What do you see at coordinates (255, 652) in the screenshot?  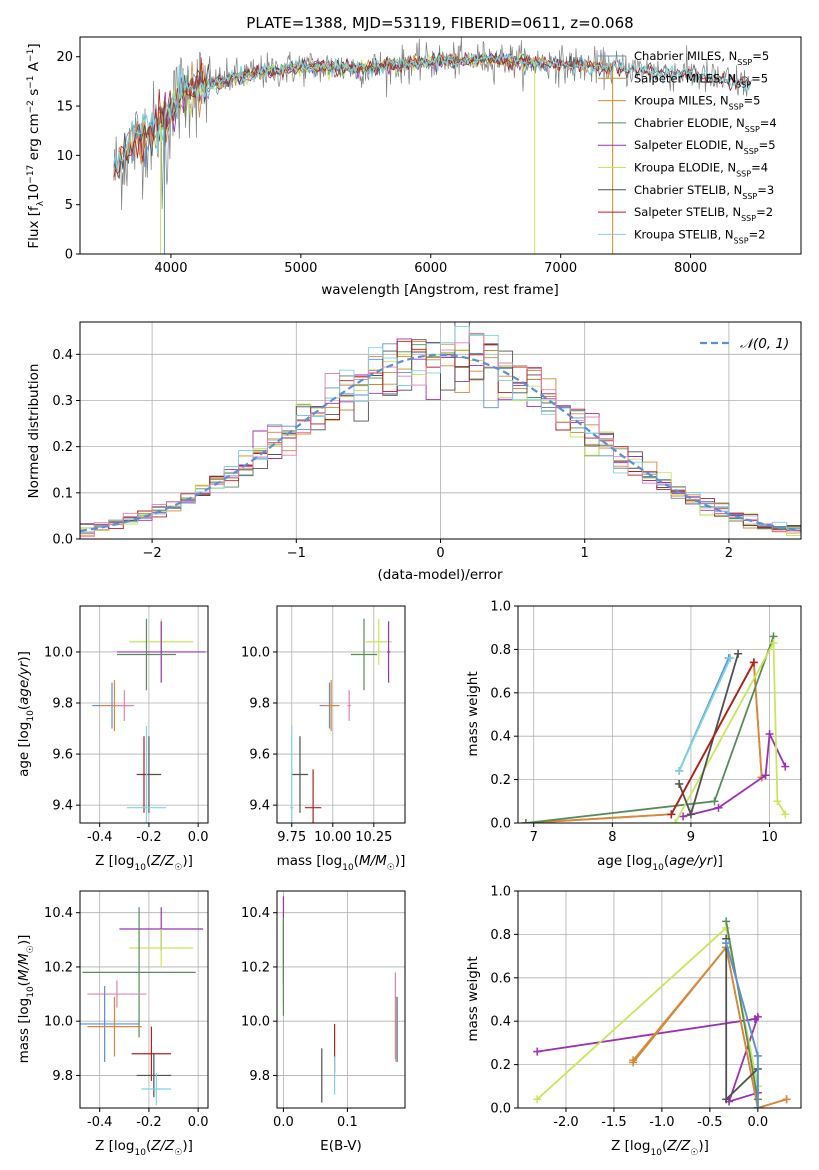 I see `y-tick-label: 10.0` at bounding box center [255, 652].